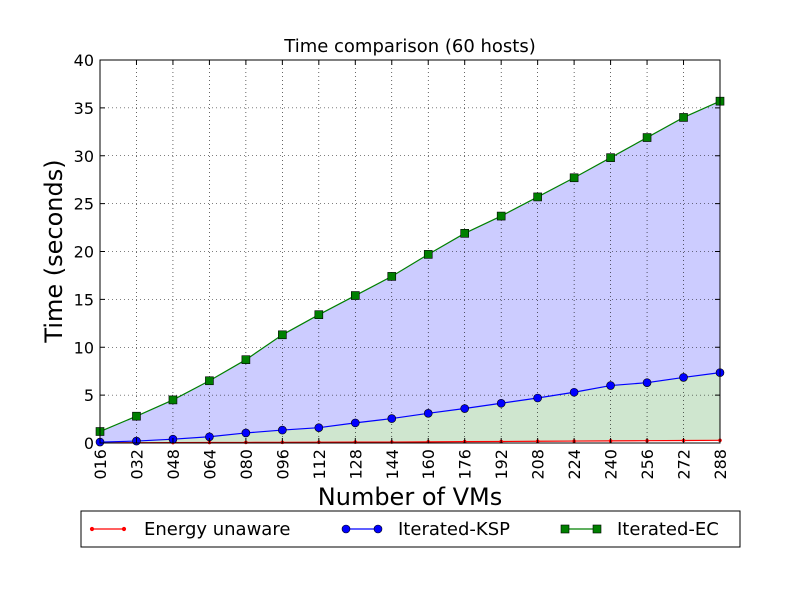 The image size is (800, 600). Describe the element at coordinates (84, 299) in the screenshot. I see `y-tick-label: 15` at that location.